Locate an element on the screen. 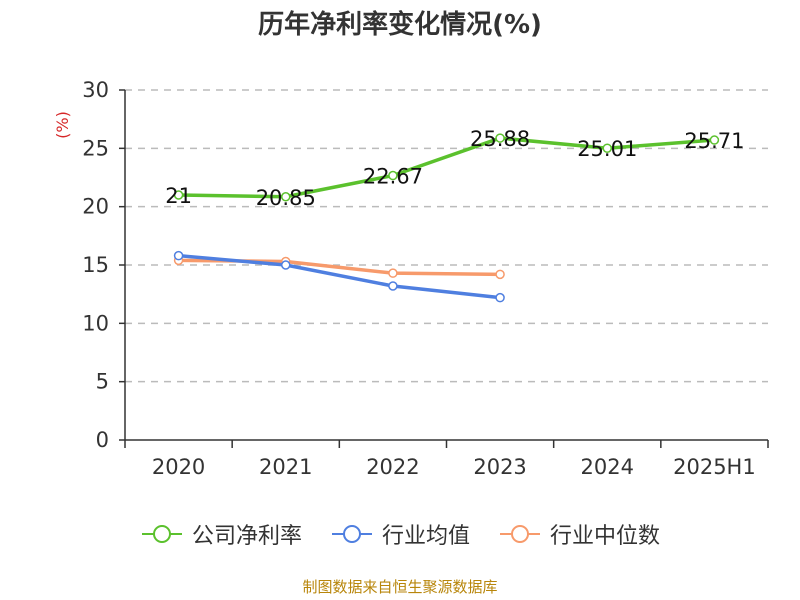 This screenshot has width=800, height=600. data-label: 25.71 is located at coordinates (714, 141).